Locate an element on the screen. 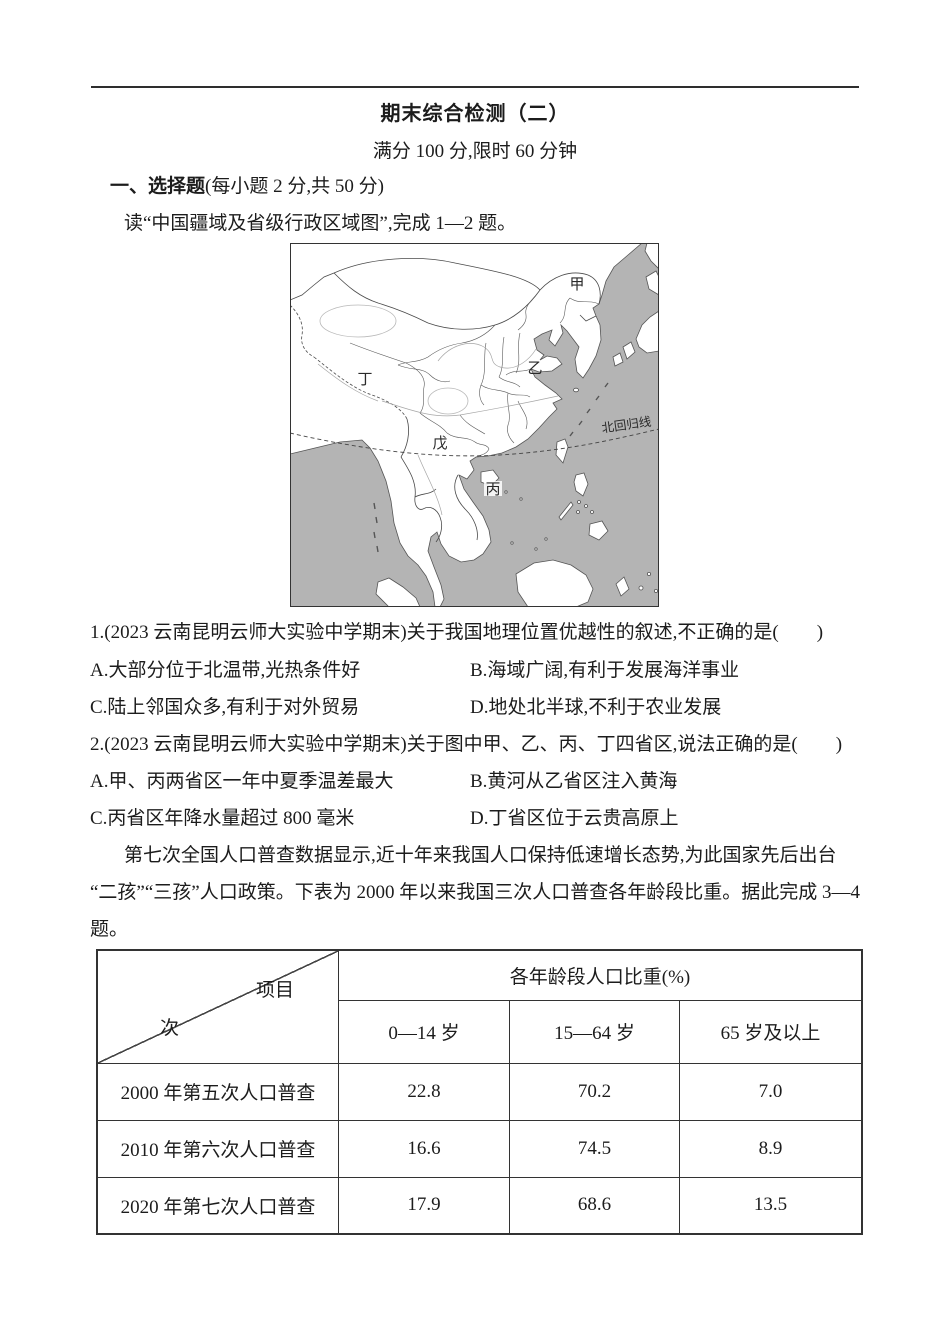 This screenshot has height=1344, width=950. island-kyushu is located at coordinates (629, 350).